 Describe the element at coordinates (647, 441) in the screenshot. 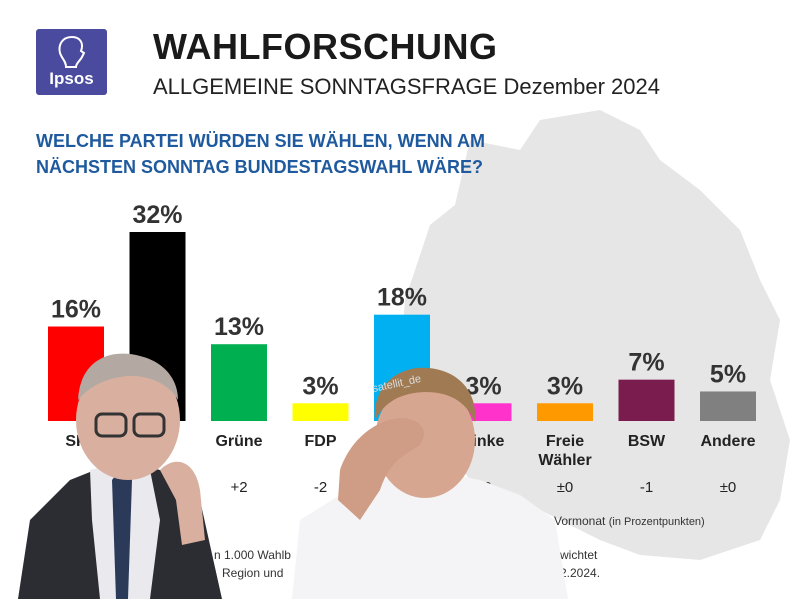

I see `category-label-7: BSW` at that location.